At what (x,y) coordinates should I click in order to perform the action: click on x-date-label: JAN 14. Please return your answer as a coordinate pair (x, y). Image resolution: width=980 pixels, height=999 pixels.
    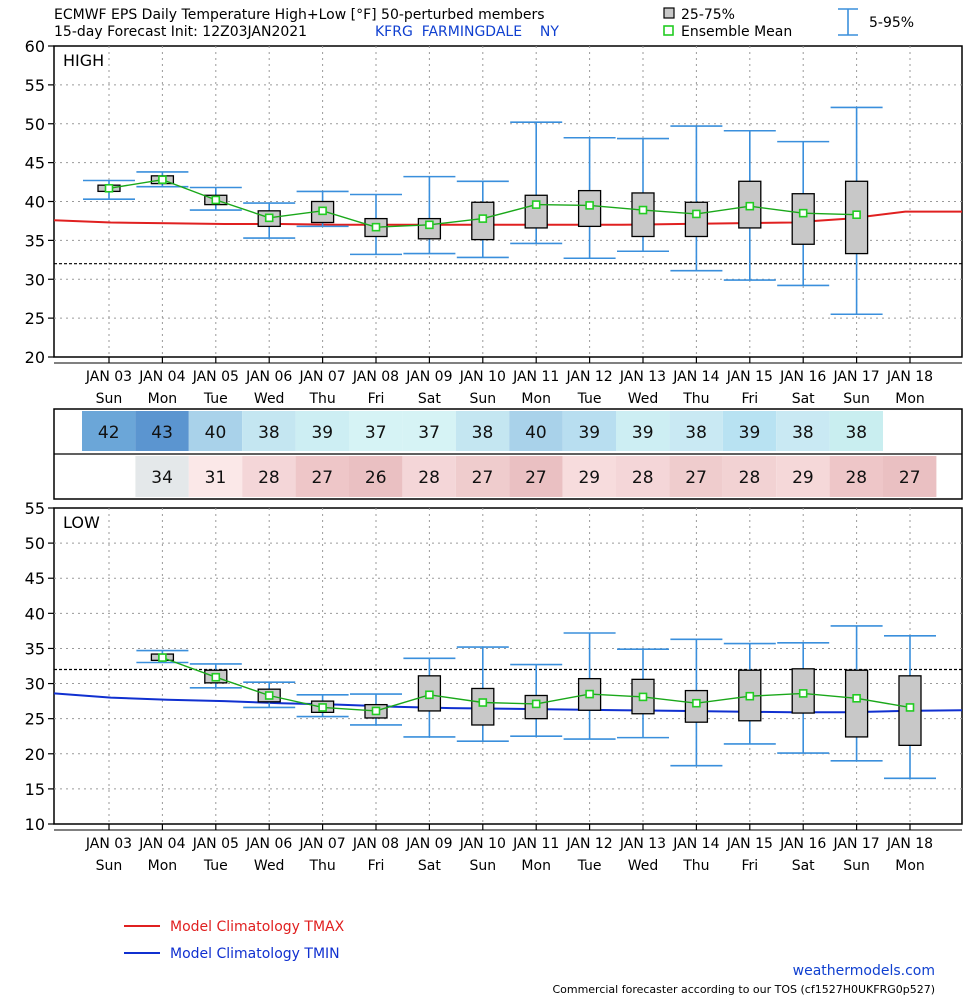
    Looking at the image, I should click on (695, 844).